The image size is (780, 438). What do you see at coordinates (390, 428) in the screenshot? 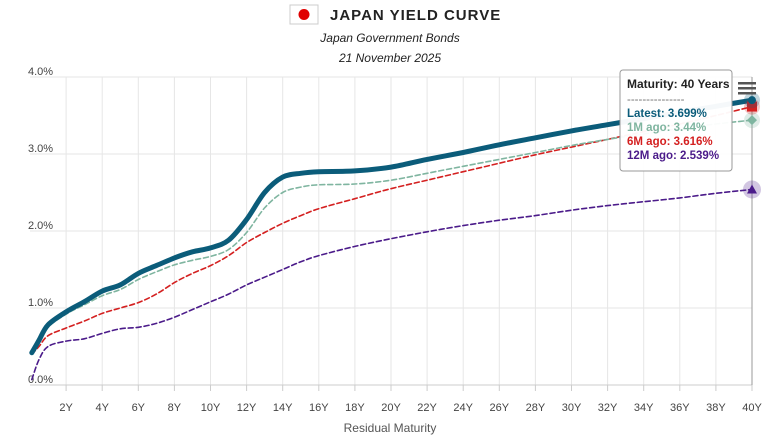
I see `x-axis-title: Residual Maturity` at bounding box center [390, 428].